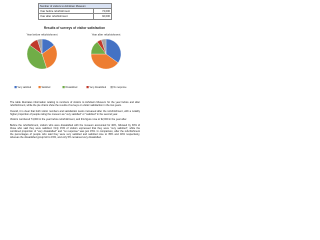 The height and width of the screenshot is (240, 320). Describe the element at coordinates (72, 87) in the screenshot. I see `legend-label: Dissatisfied` at that location.